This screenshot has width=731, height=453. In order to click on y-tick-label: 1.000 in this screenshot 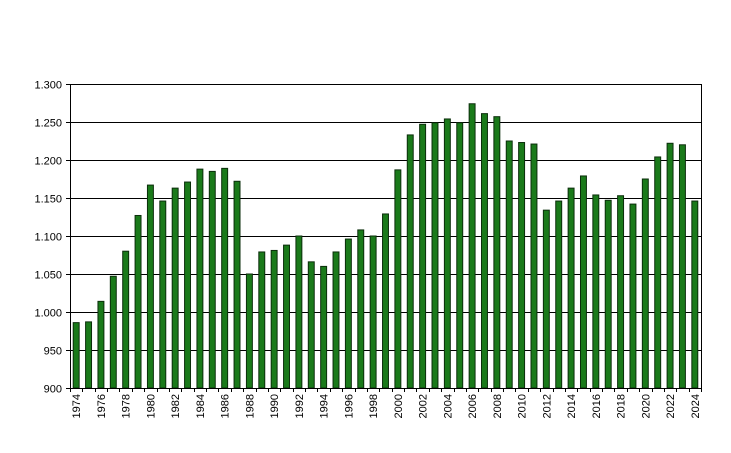, I will do `click(48, 314)`.